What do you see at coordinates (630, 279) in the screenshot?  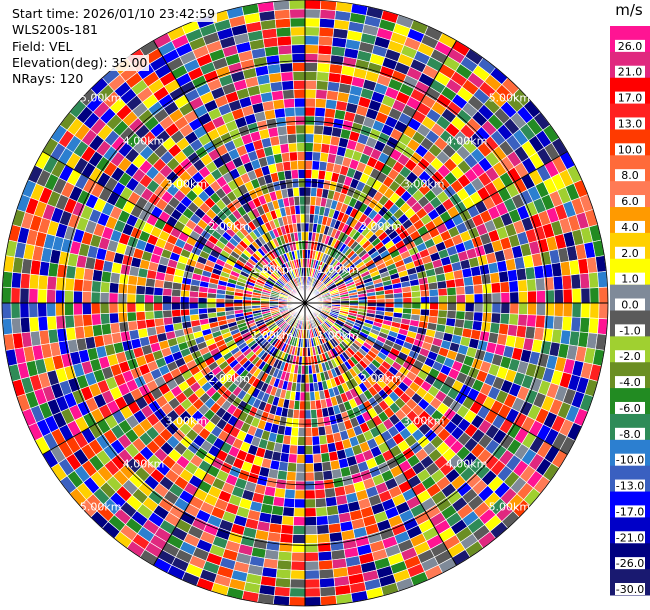 I see `colorbar-tick-label: 1.0` at bounding box center [630, 279].